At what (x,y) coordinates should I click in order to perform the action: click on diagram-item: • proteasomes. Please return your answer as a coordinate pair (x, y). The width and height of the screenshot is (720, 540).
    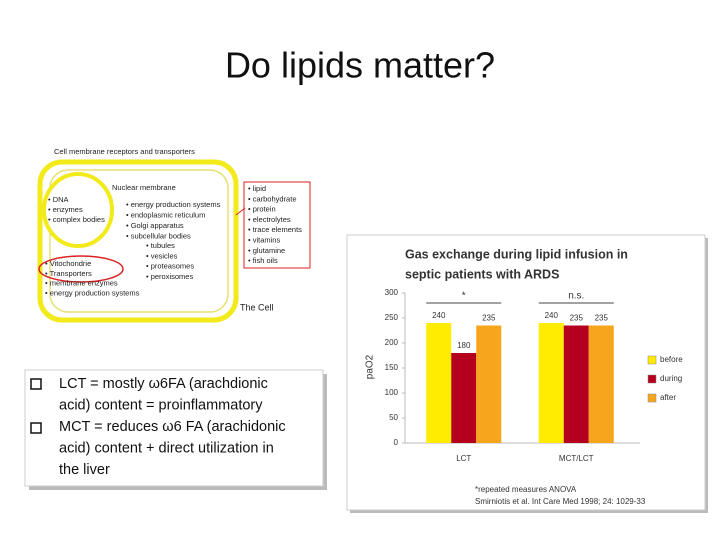
    Looking at the image, I should click on (170, 266).